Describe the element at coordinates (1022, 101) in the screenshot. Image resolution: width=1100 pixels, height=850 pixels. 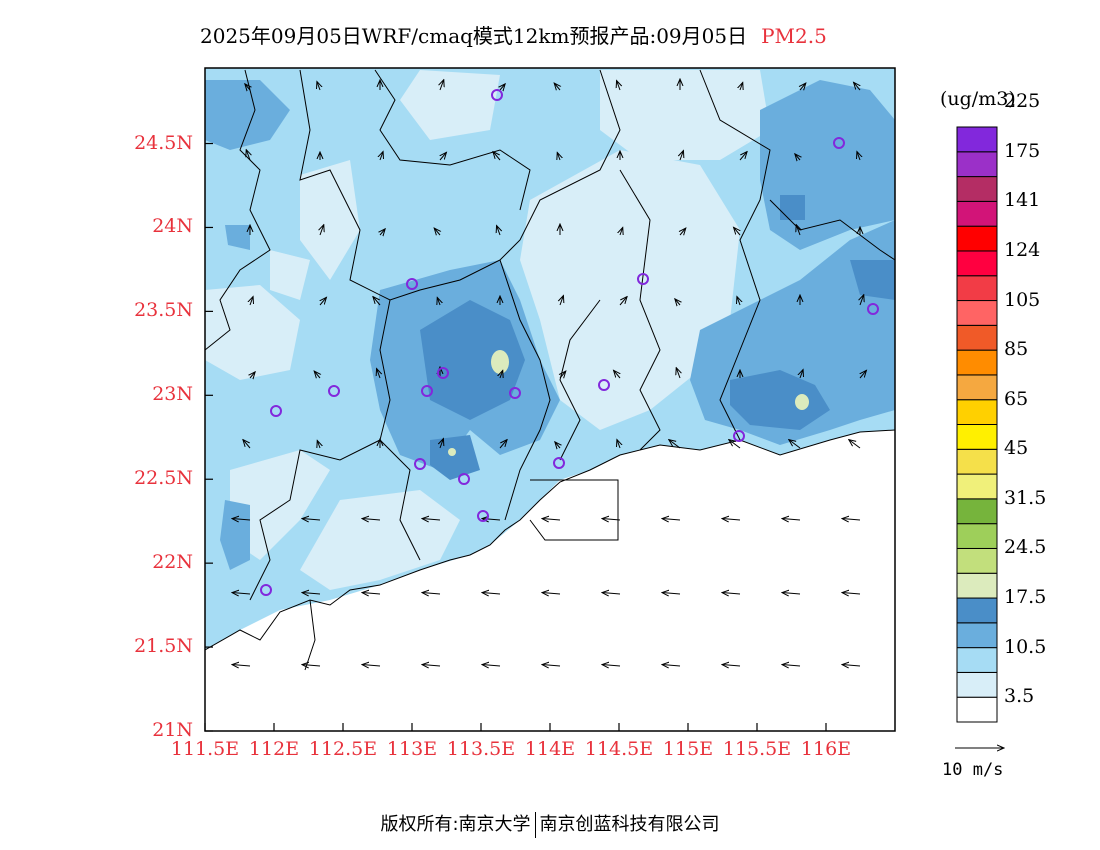
I see `colorbar-label: 225` at that location.